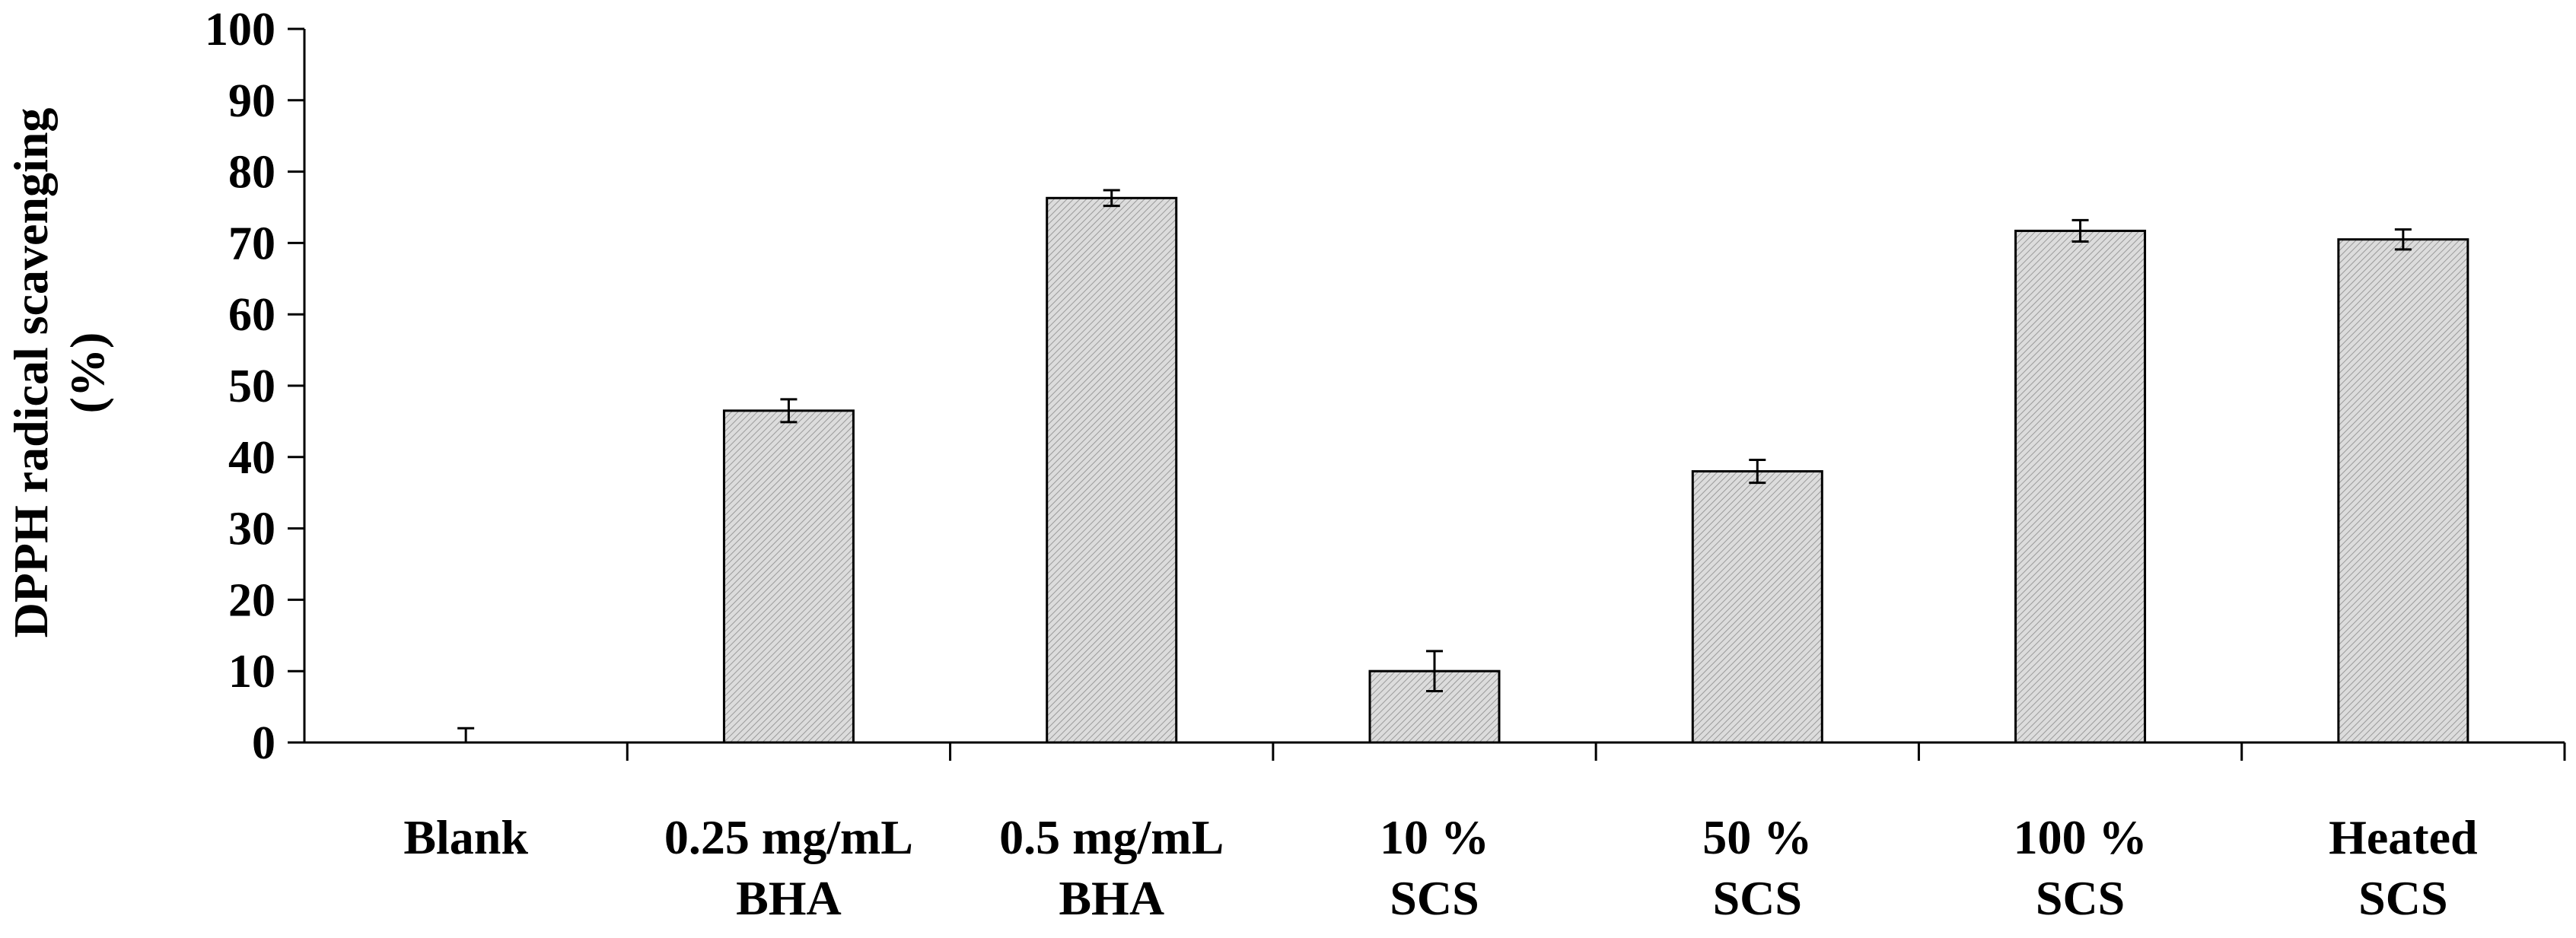 The image size is (2576, 938). What do you see at coordinates (263, 743) in the screenshot?
I see `y-tick-label: 0` at bounding box center [263, 743].